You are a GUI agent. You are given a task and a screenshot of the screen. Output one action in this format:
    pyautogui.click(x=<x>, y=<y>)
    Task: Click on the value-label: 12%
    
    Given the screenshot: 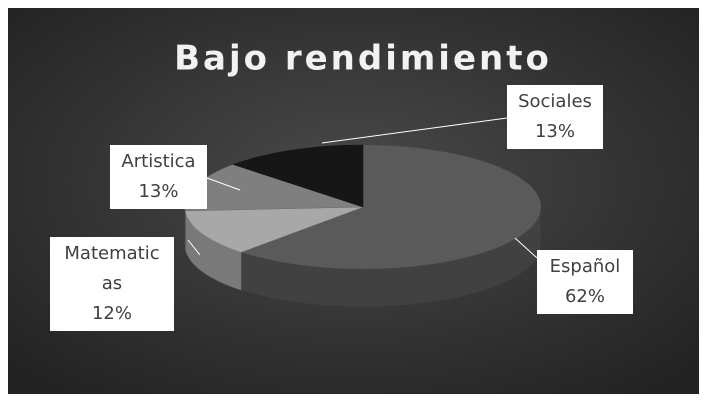 What is the action you would take?
    pyautogui.click(x=111, y=313)
    